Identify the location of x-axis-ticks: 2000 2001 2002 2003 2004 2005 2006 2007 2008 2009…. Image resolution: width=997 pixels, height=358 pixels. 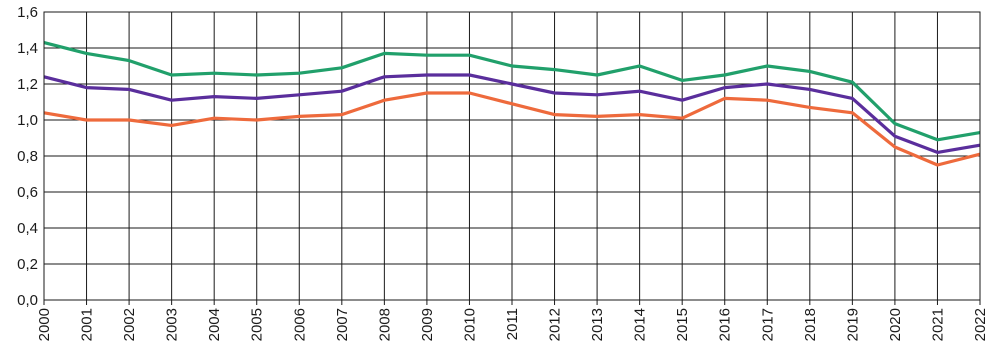
(512, 324).